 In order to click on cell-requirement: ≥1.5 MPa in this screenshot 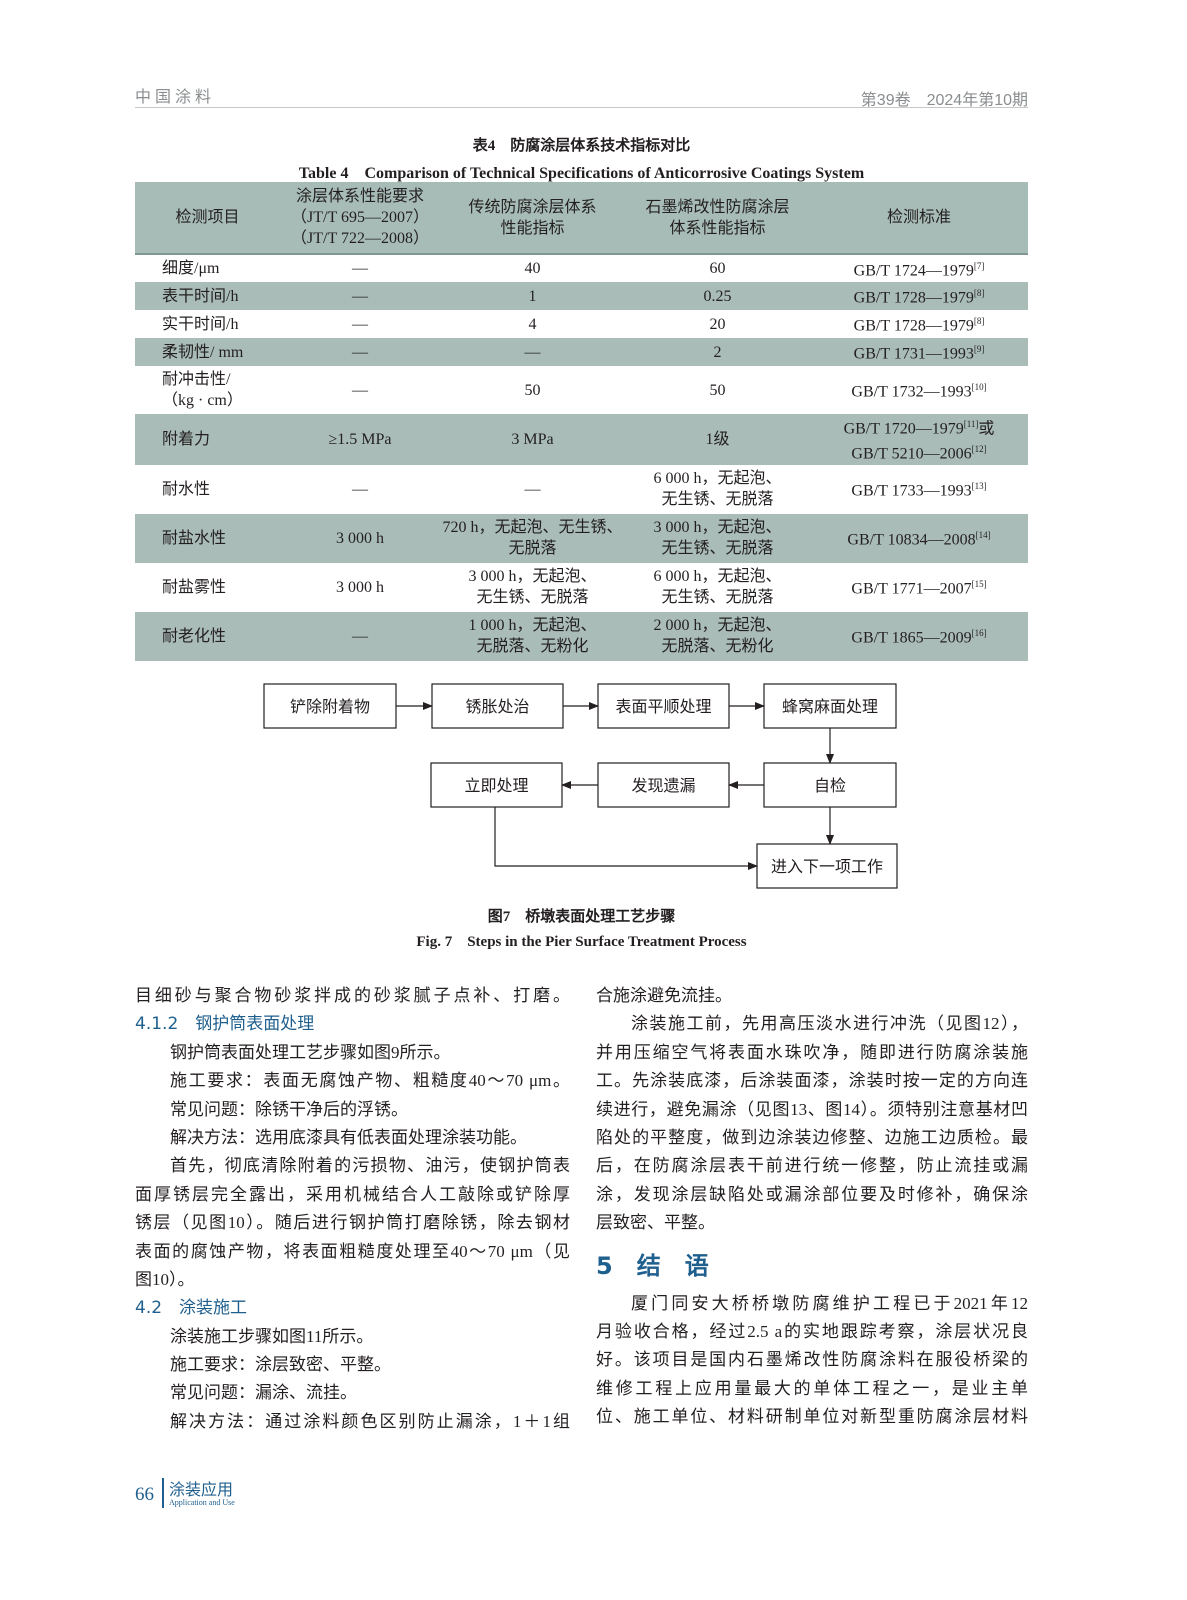, I will do `click(360, 439)`.